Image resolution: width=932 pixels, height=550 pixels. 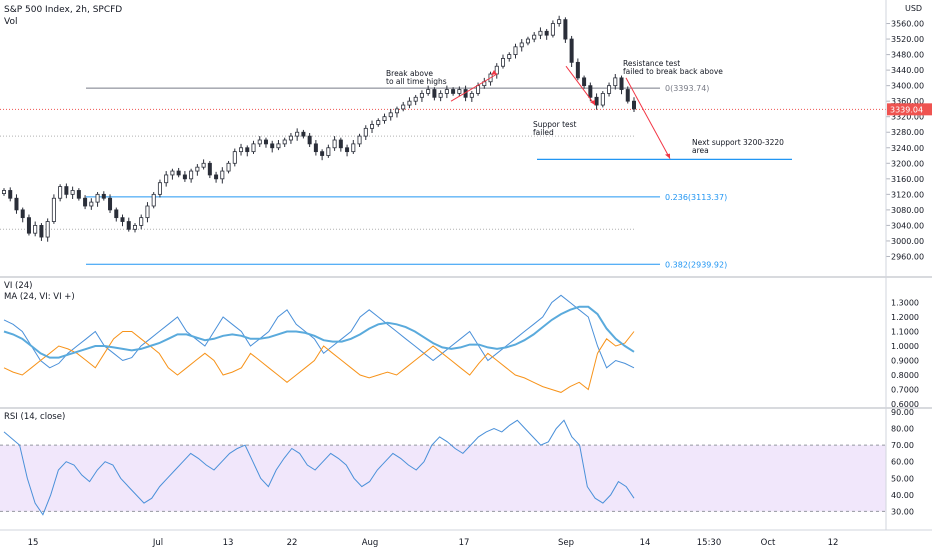 I want to click on vi-plus-line, so click(x=319, y=331).